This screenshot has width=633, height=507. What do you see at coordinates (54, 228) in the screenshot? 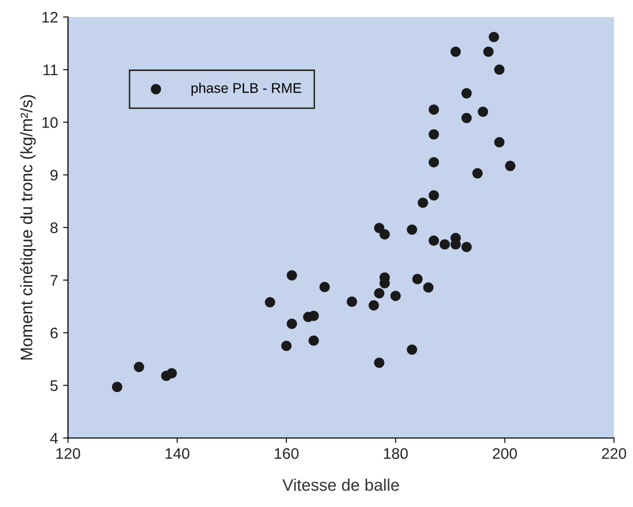
I see `y-tick-label: 8` at bounding box center [54, 228].